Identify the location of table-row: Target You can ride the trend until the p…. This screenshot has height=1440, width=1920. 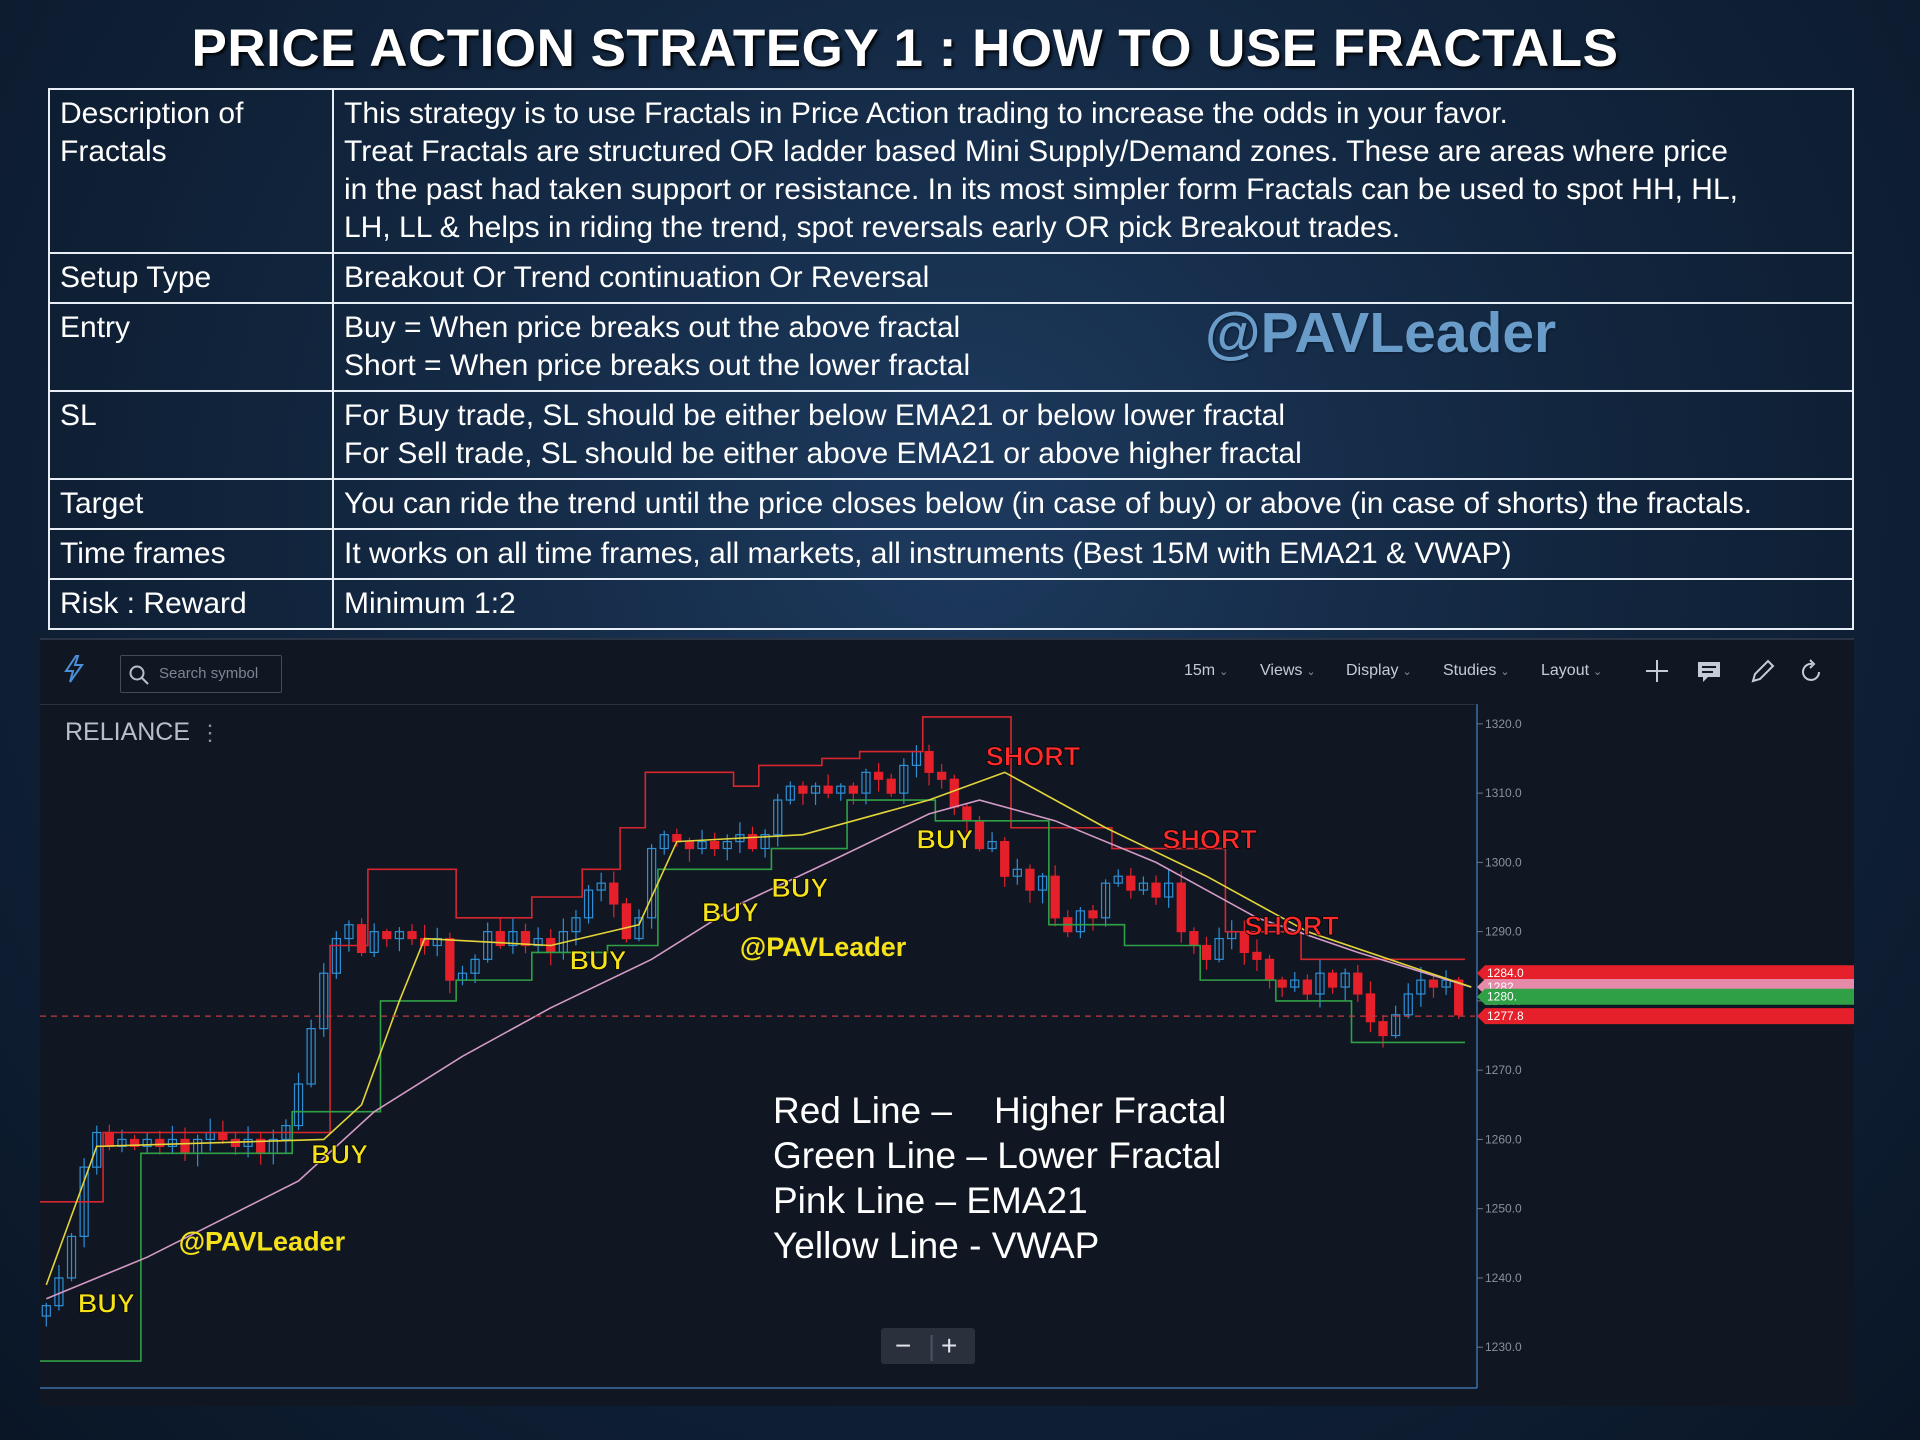
(951, 504).